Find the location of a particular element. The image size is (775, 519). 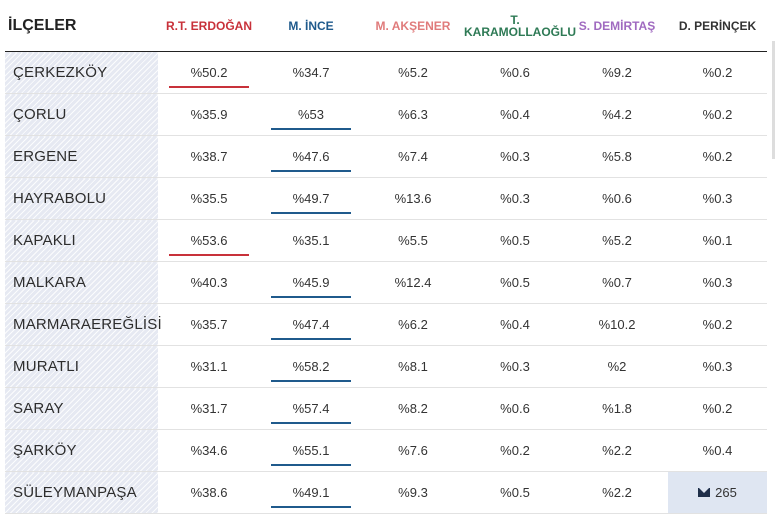

vote-percentage: %7.6 is located at coordinates (413, 450).